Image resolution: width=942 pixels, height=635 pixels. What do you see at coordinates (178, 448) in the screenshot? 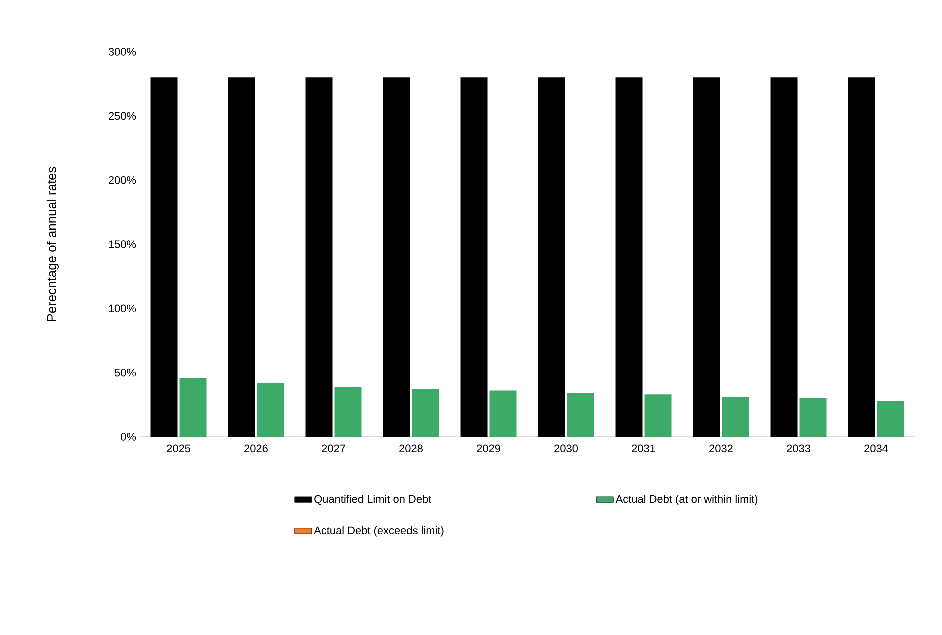
I see `x-tick-label: 2025` at bounding box center [178, 448].